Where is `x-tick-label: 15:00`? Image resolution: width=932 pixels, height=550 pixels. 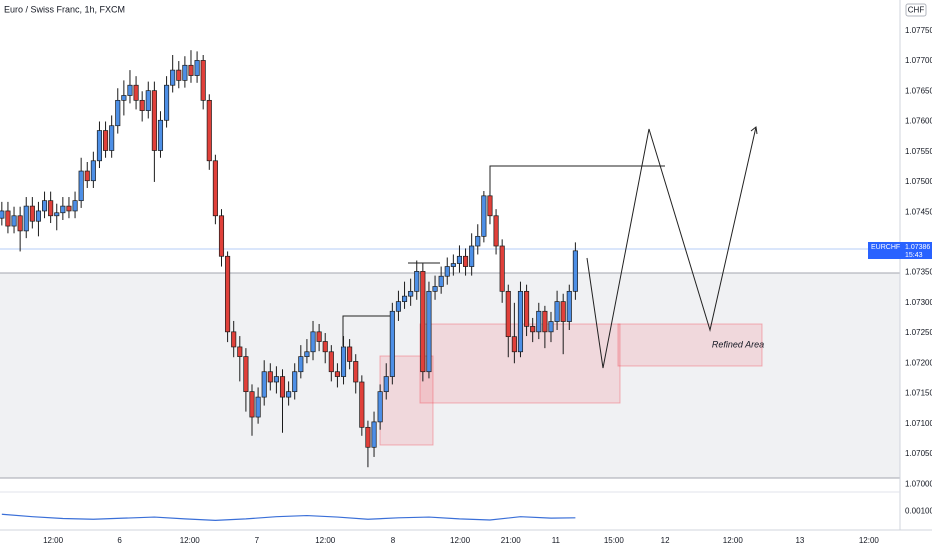
x-tick-label: 15:00 is located at coordinates (614, 540).